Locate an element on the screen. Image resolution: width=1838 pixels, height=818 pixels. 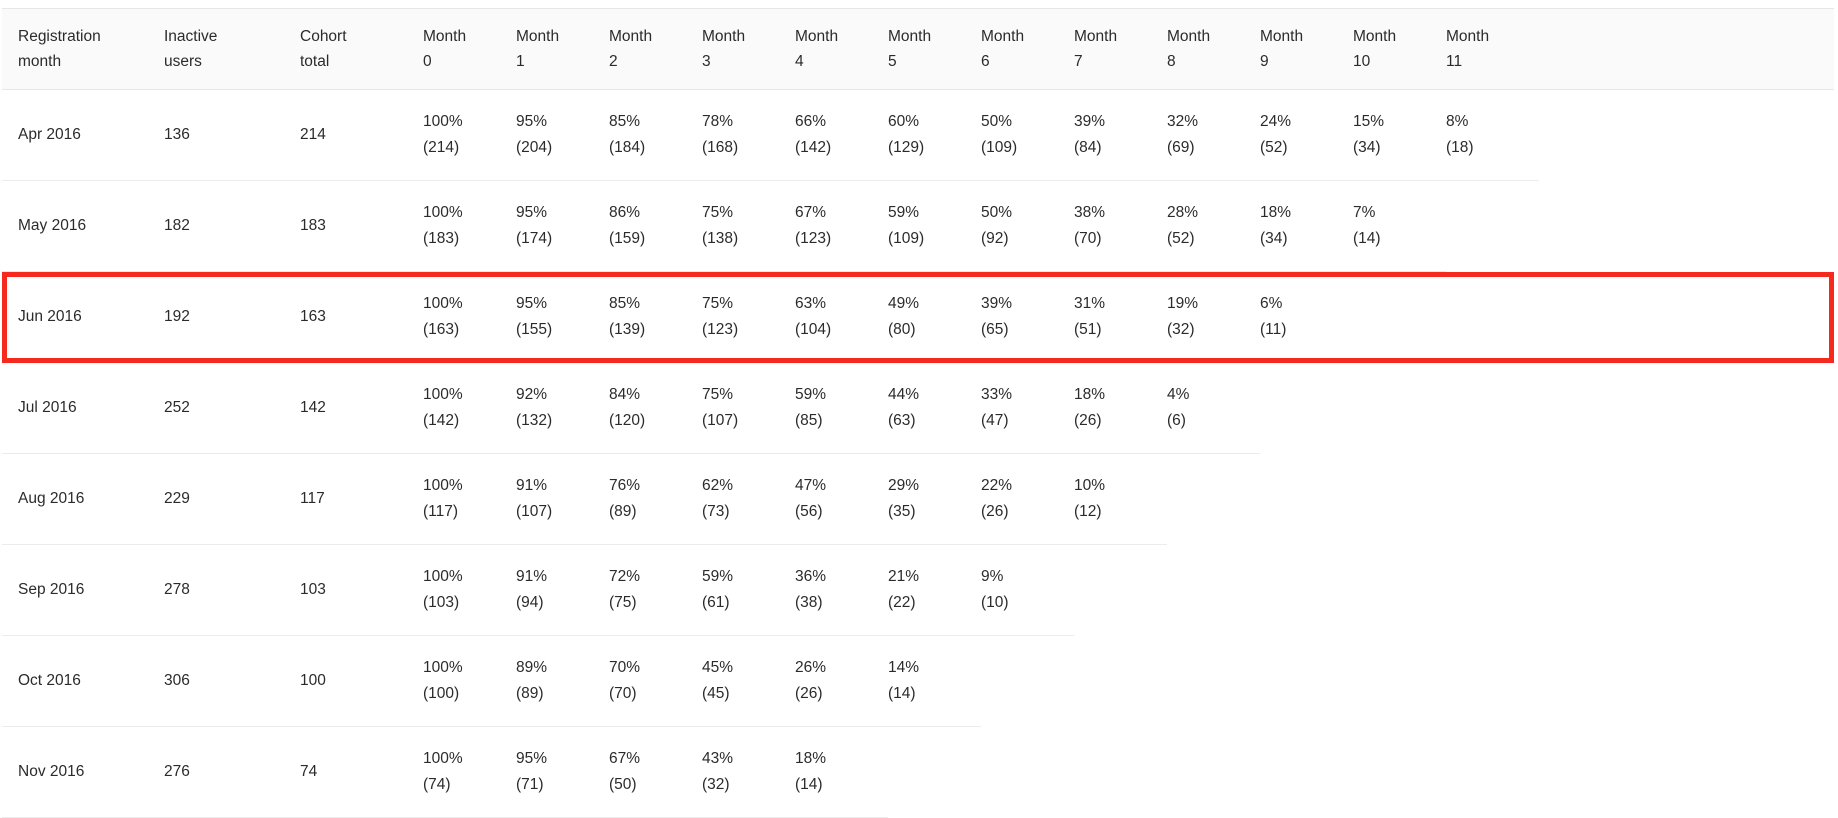
retention-count: (74) is located at coordinates (437, 784).